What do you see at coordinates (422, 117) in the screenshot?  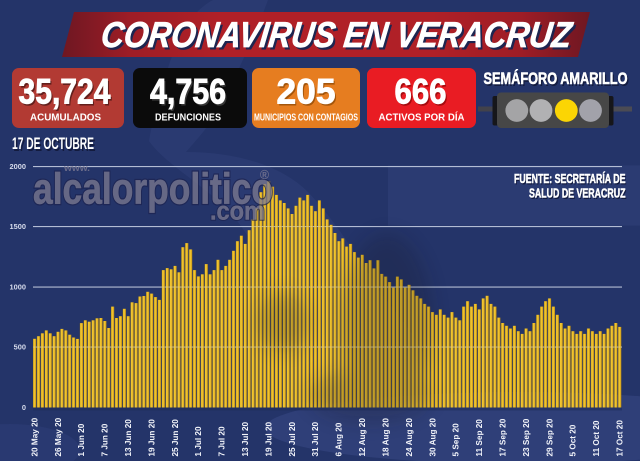 I see `svg-text: ACTIVOS POR DÍA` at bounding box center [422, 117].